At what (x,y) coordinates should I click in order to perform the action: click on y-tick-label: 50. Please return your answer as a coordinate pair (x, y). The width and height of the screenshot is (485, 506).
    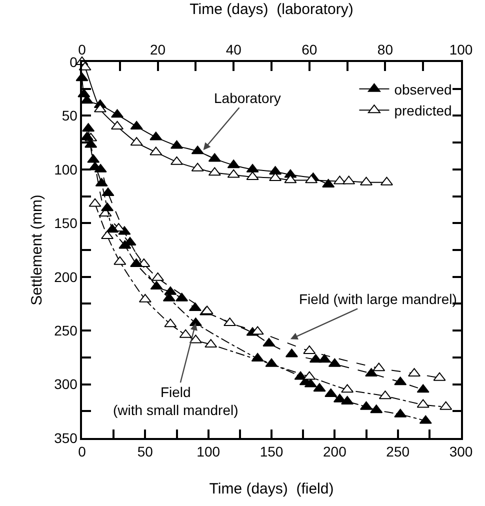
    Looking at the image, I should click on (70, 116).